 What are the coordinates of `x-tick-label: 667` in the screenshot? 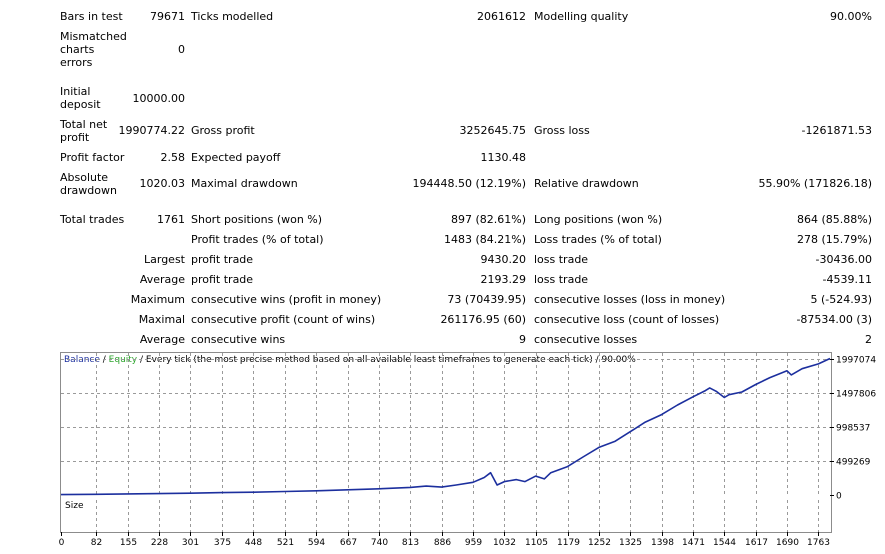 It's located at (348, 543).